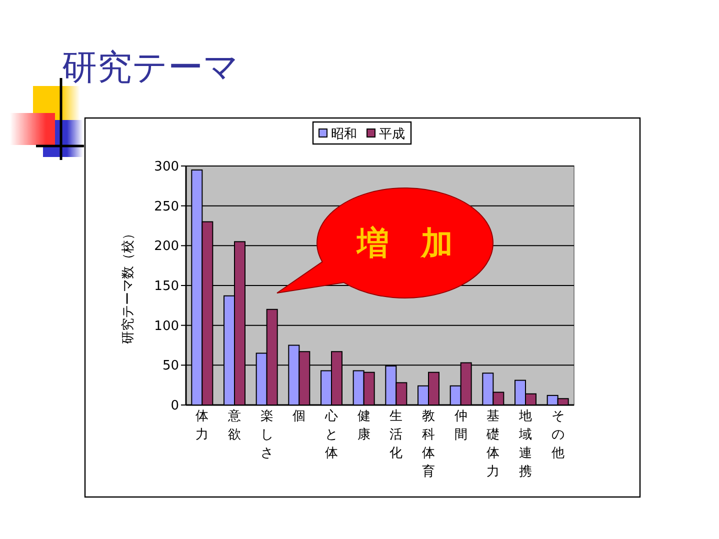 The height and width of the screenshot is (539, 719). What do you see at coordinates (234, 425) in the screenshot?
I see `x-tick-label: 意欲` at bounding box center [234, 425].